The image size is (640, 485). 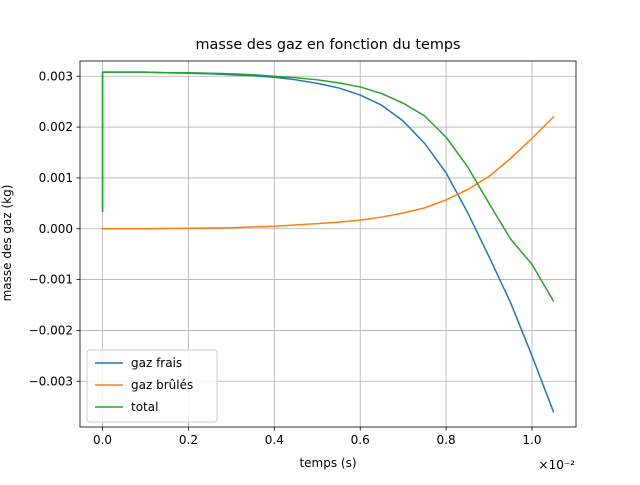 What do you see at coordinates (56, 76) in the screenshot?
I see `y-tick-label: 0.003` at bounding box center [56, 76].